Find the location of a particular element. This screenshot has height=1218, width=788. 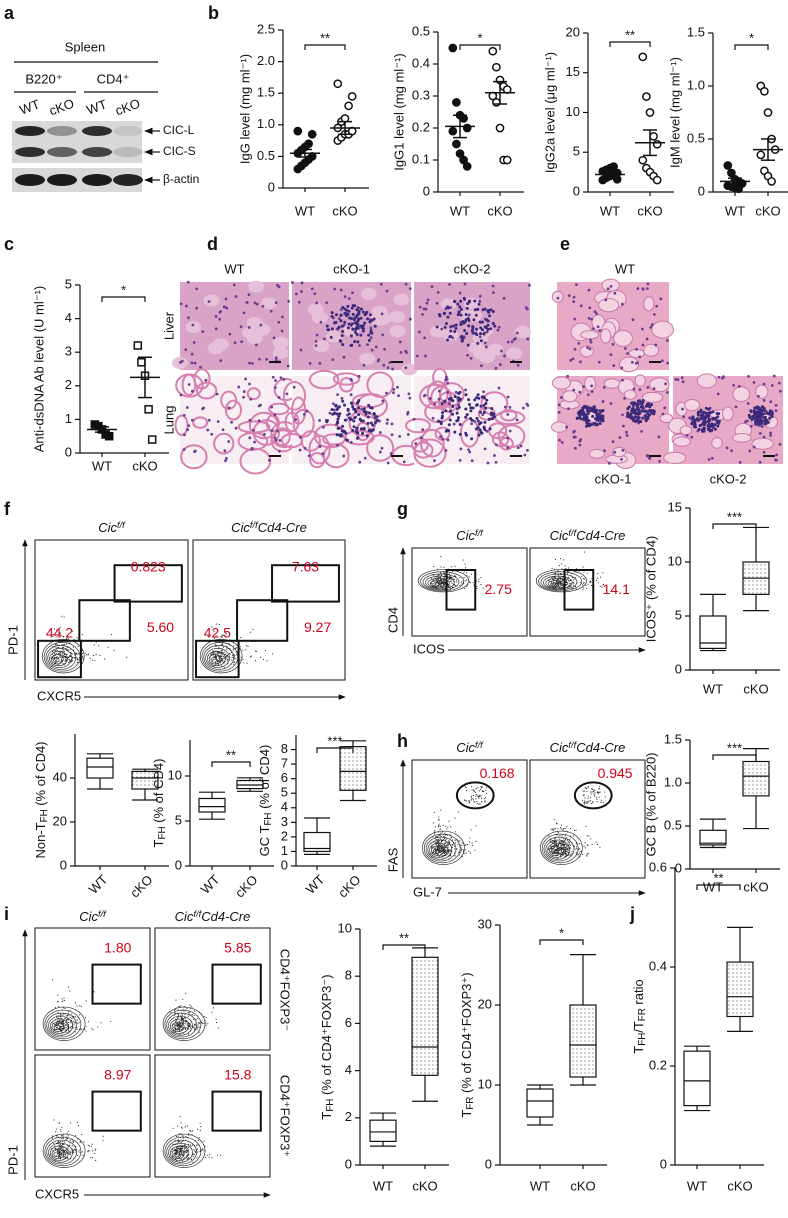

y-tick-label: 5 is located at coordinates (284, 792).